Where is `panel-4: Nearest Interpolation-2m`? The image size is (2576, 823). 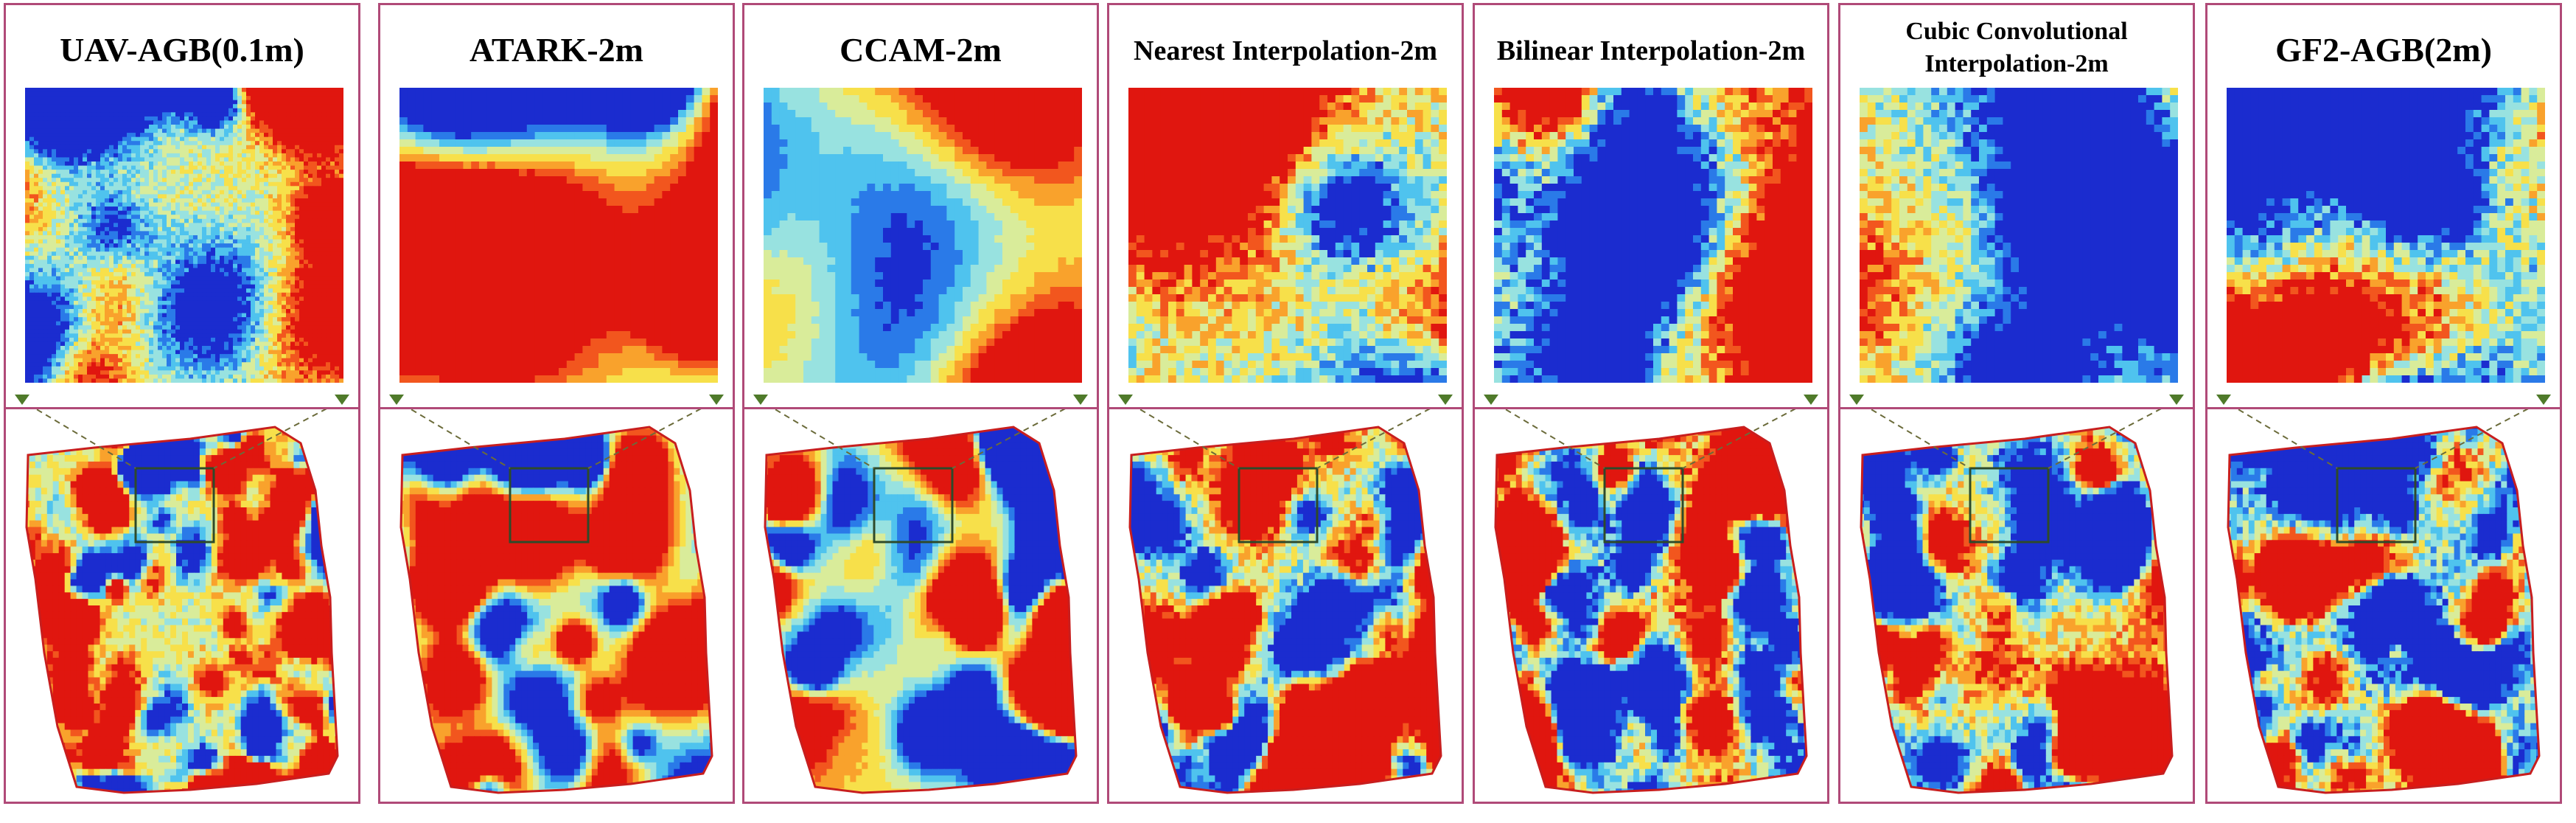
panel-4: Nearest Interpolation-2m is located at coordinates (1285, 404).